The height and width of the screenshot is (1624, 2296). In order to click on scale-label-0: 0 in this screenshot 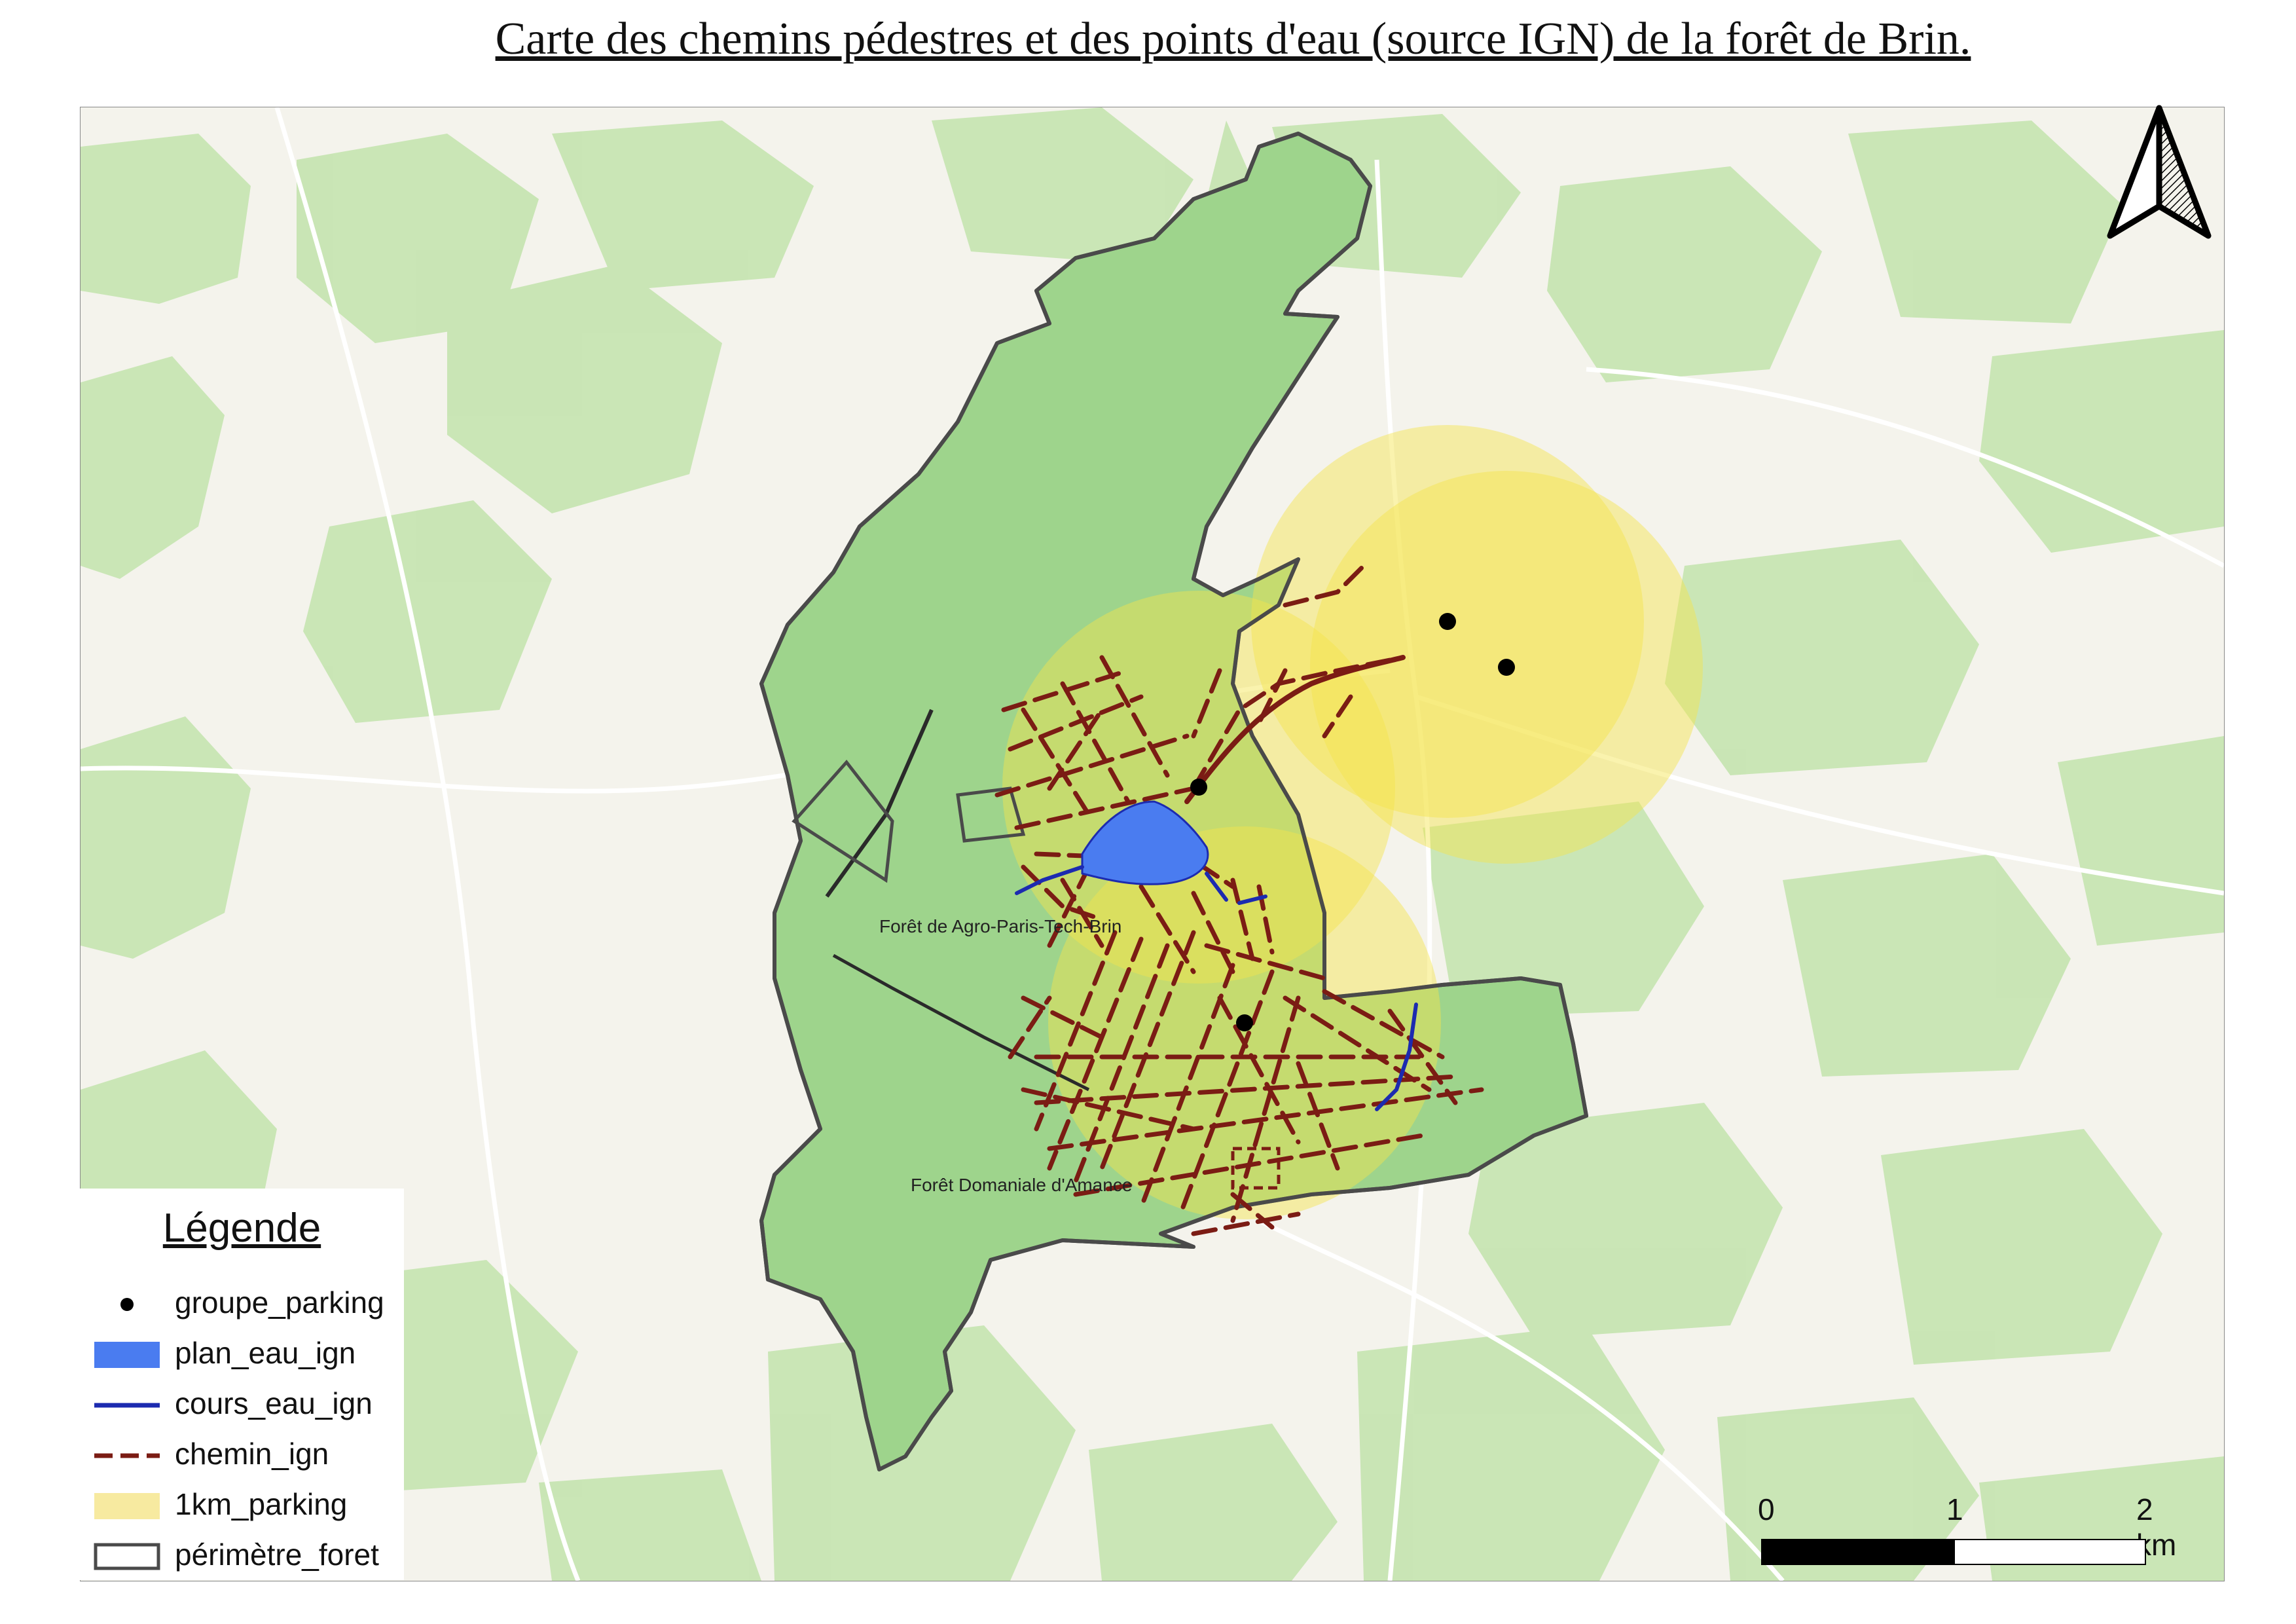, I will do `click(1766, 1509)`.